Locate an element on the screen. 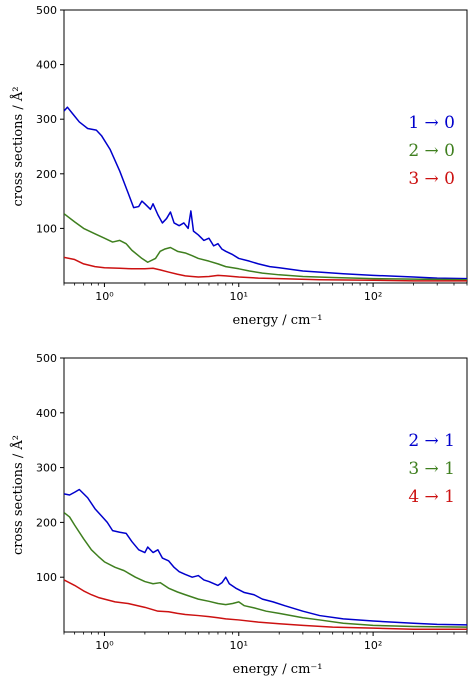  legend-entry-3: 4 → 1 is located at coordinates (431, 497).